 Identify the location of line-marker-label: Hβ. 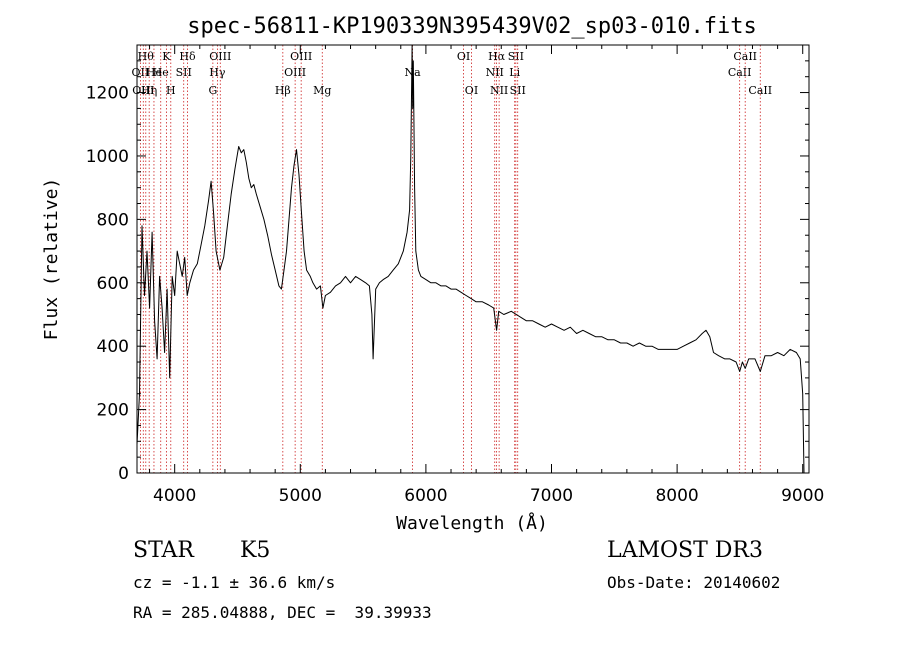
(283, 90).